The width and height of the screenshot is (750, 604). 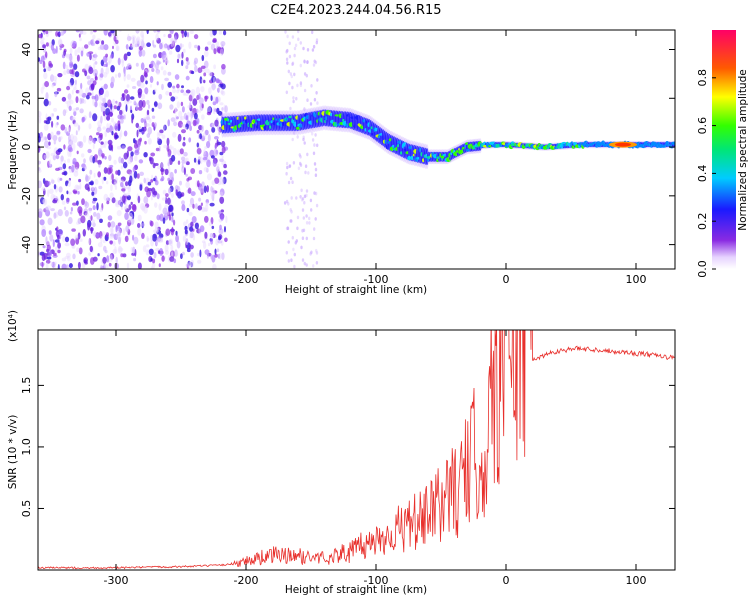 What do you see at coordinates (623, 144) in the screenshot?
I see `signal-peak-core` at bounding box center [623, 144].